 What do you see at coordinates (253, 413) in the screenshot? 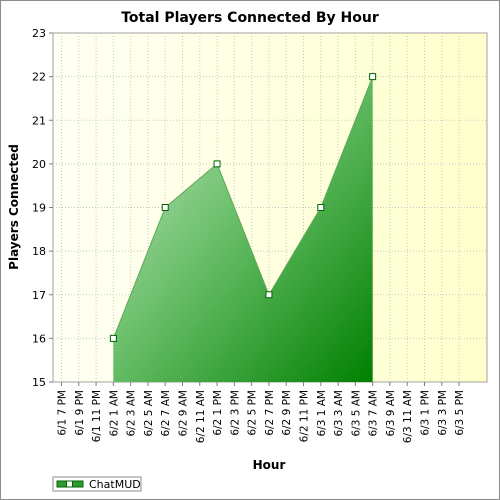
I see `x-tick-label: 6/2 5 PM` at bounding box center [253, 413].